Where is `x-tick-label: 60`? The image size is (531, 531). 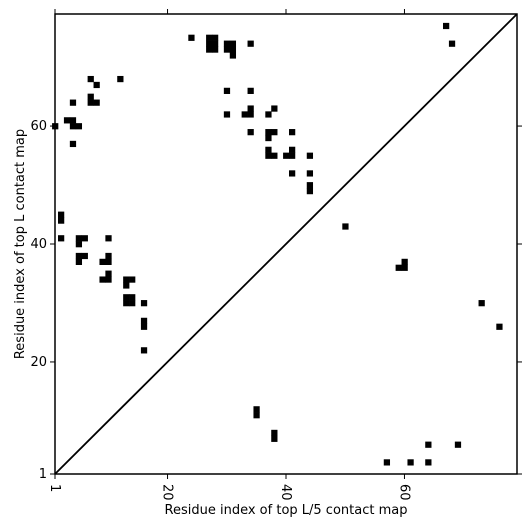 x-tick-label: 60 is located at coordinates (403, 492).